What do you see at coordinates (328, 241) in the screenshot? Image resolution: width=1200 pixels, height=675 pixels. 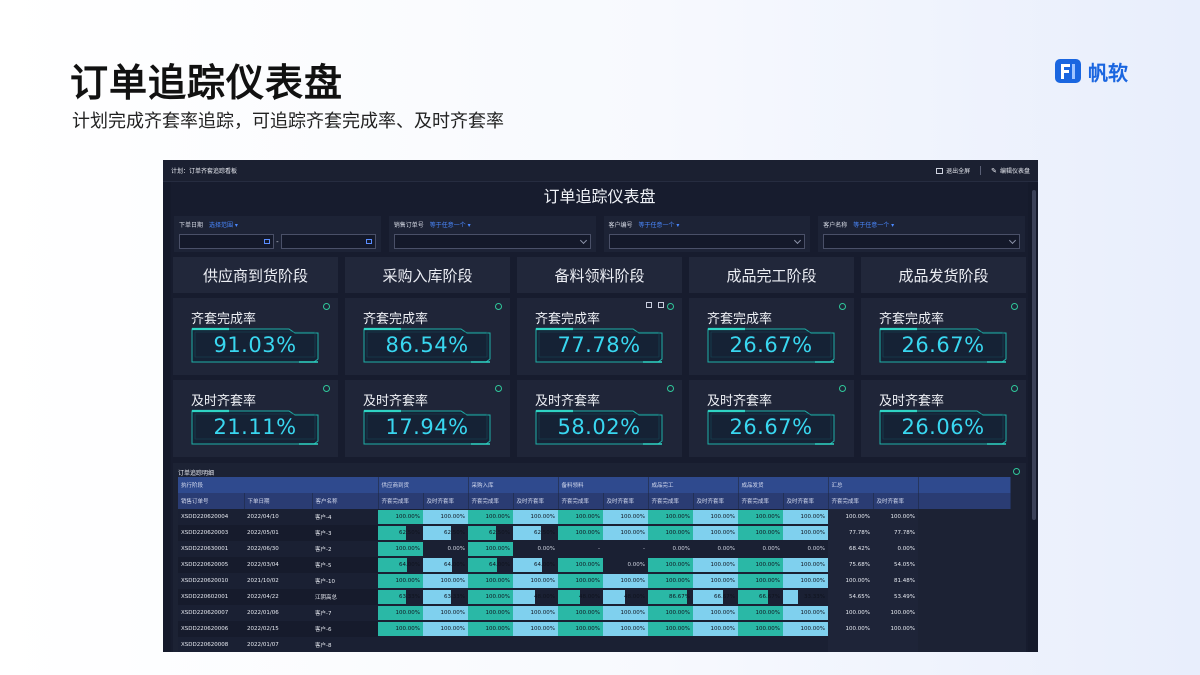 I see `end-date-input` at bounding box center [328, 241].